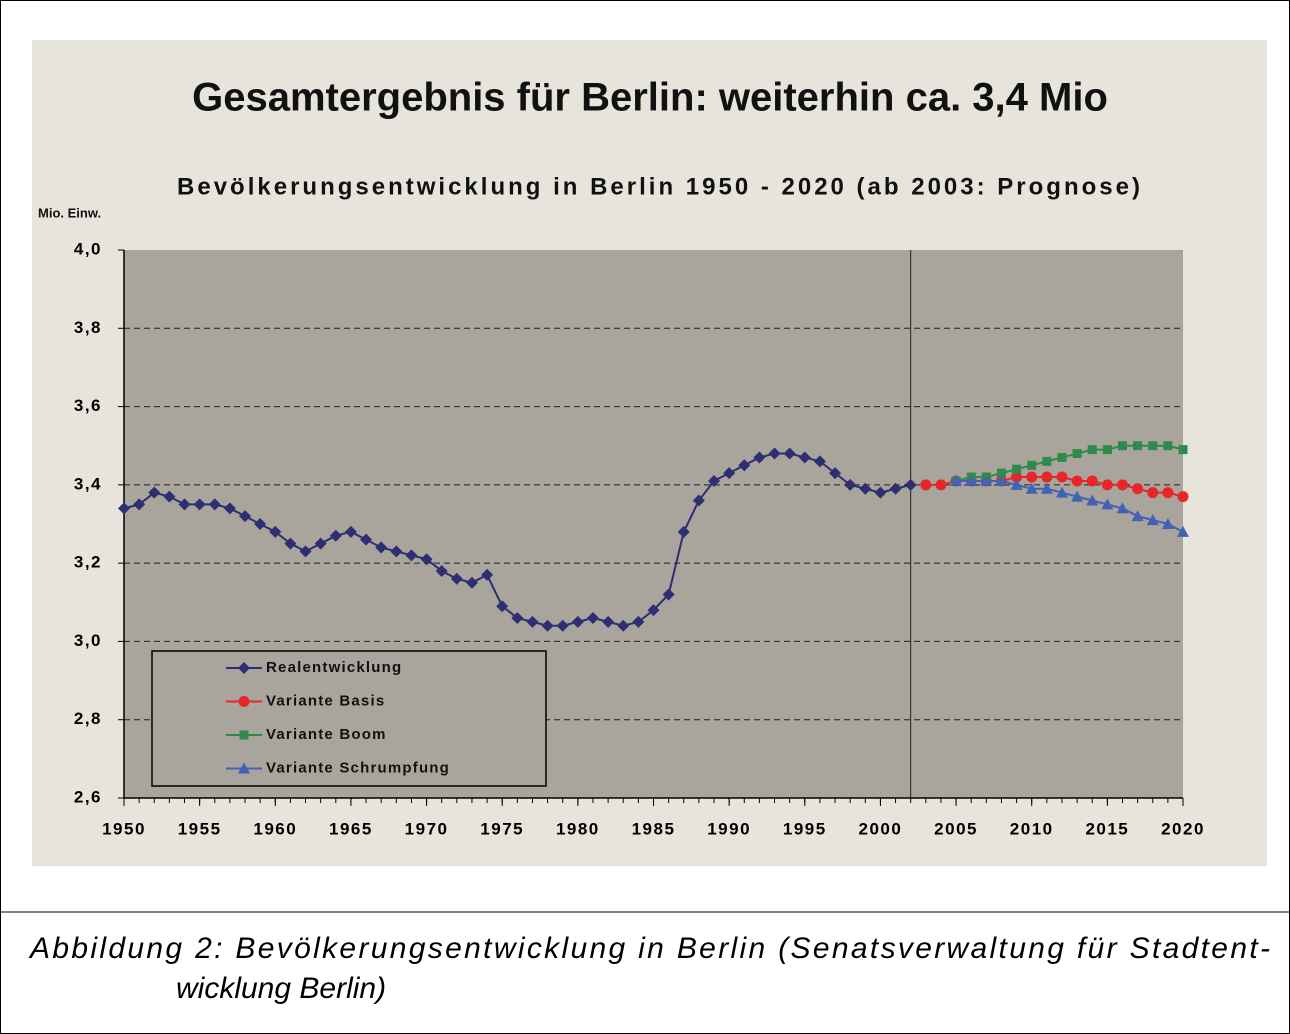  What do you see at coordinates (351, 828) in the screenshot?
I see `x-tick-label: 1965` at bounding box center [351, 828].